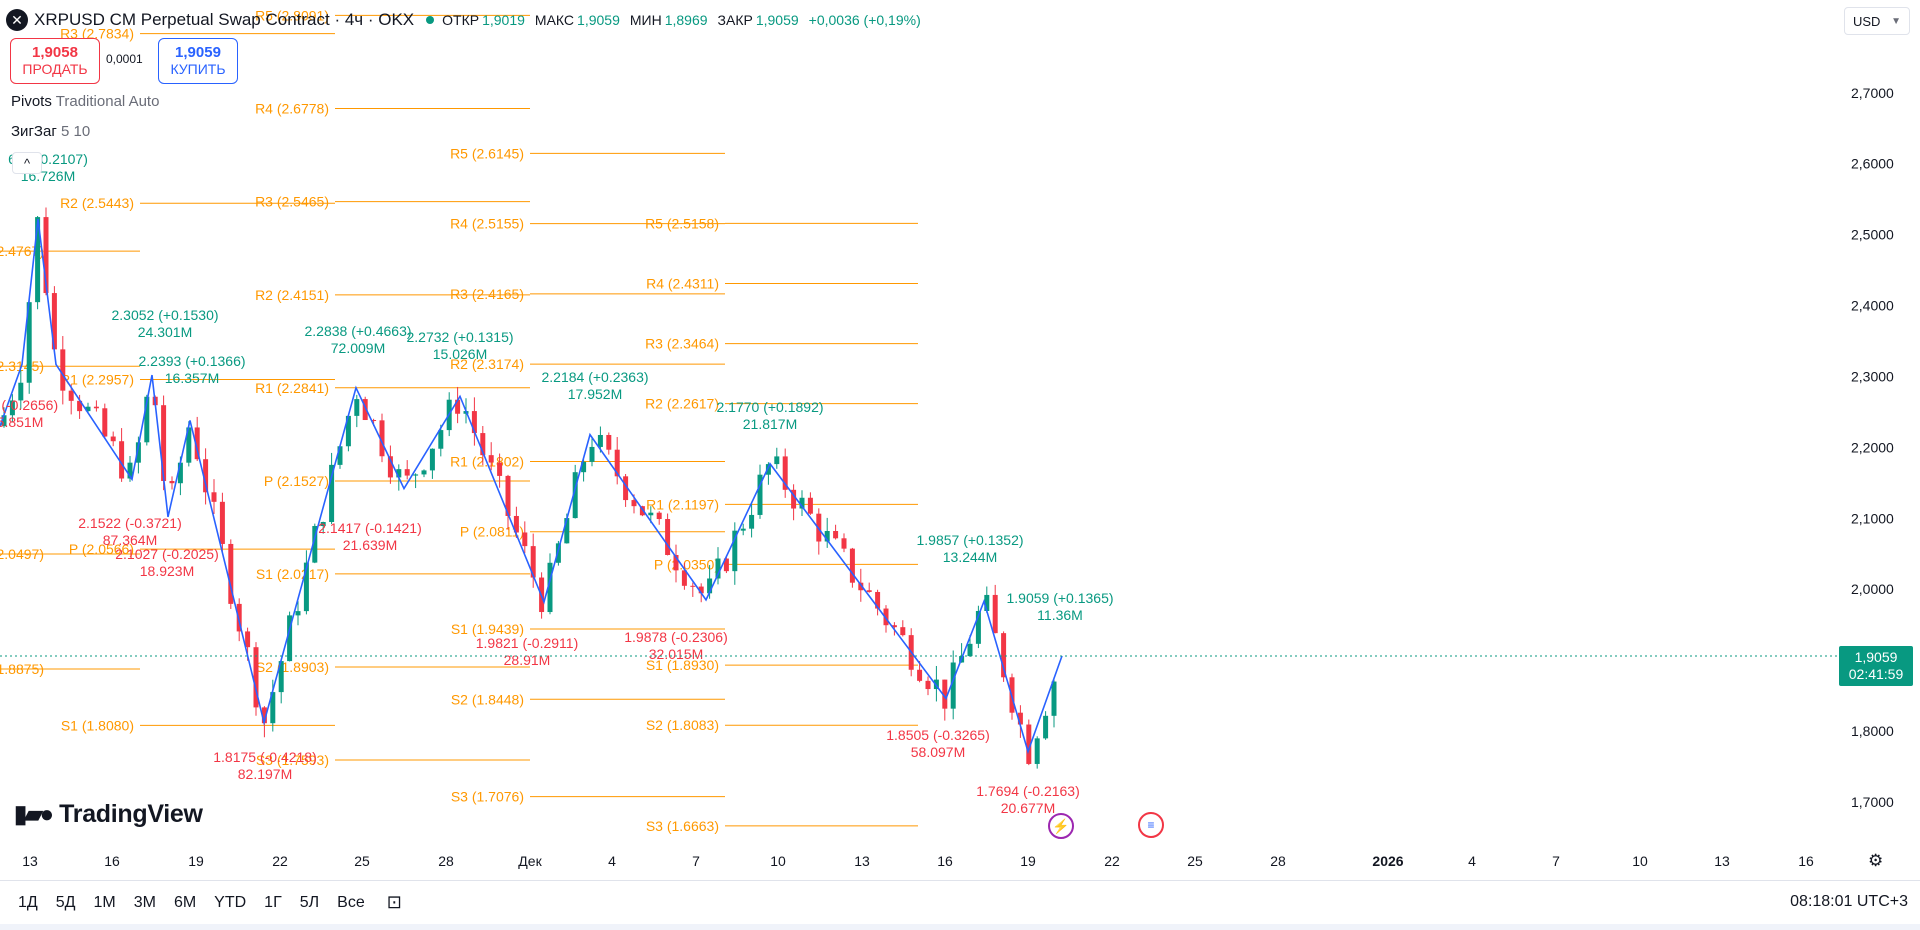 The height and width of the screenshot is (930, 1920). What do you see at coordinates (144, 902) in the screenshot?
I see `range-3m: 3М` at bounding box center [144, 902].